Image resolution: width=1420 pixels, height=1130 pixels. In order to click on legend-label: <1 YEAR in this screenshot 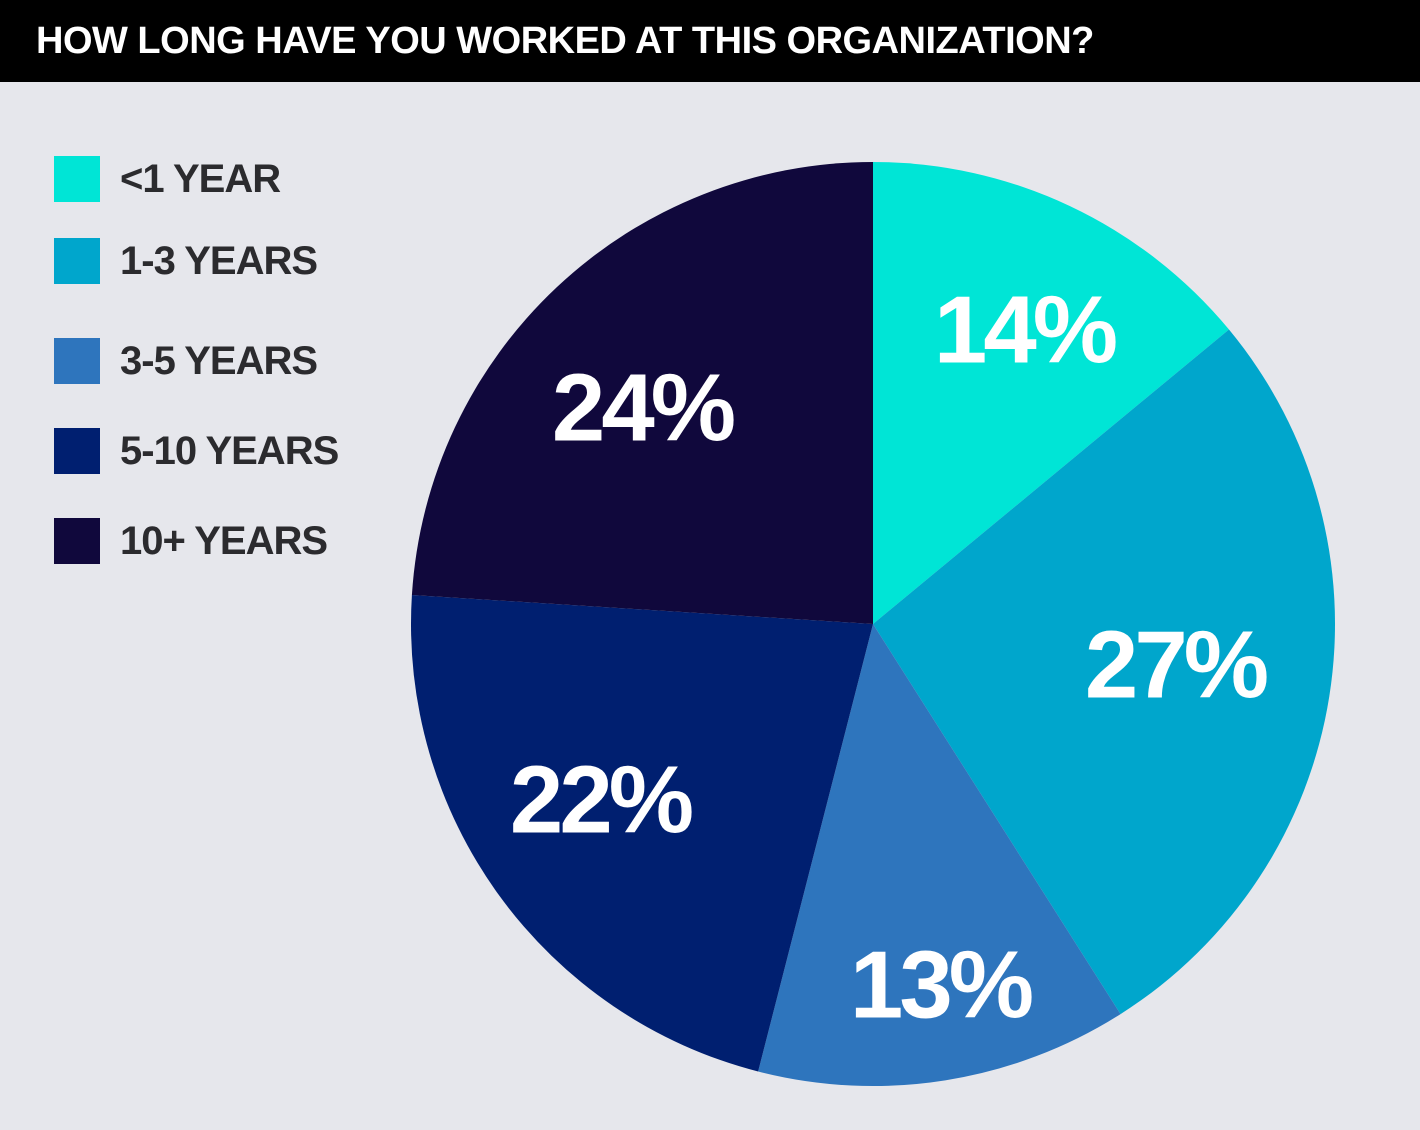, I will do `click(200, 178)`.